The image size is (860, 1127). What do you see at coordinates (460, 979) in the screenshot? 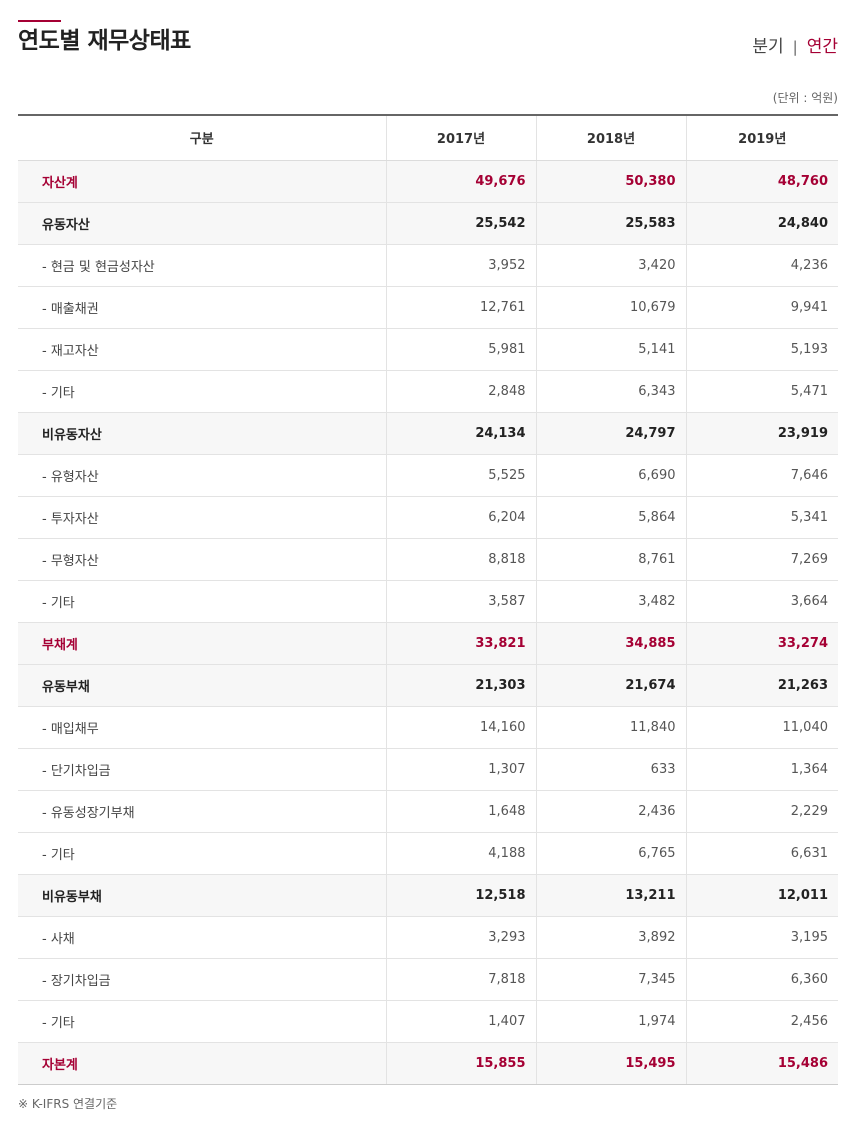
I see `value-cell-2017: 7,818` at bounding box center [460, 979].